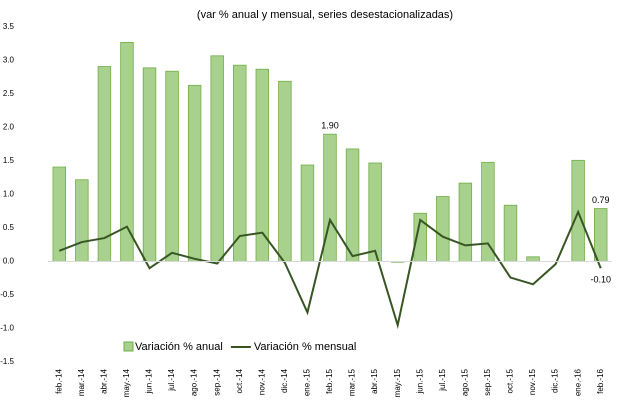 This screenshot has width=620, height=408. I want to click on x-tick-label: sep.-15, so click(487, 381).